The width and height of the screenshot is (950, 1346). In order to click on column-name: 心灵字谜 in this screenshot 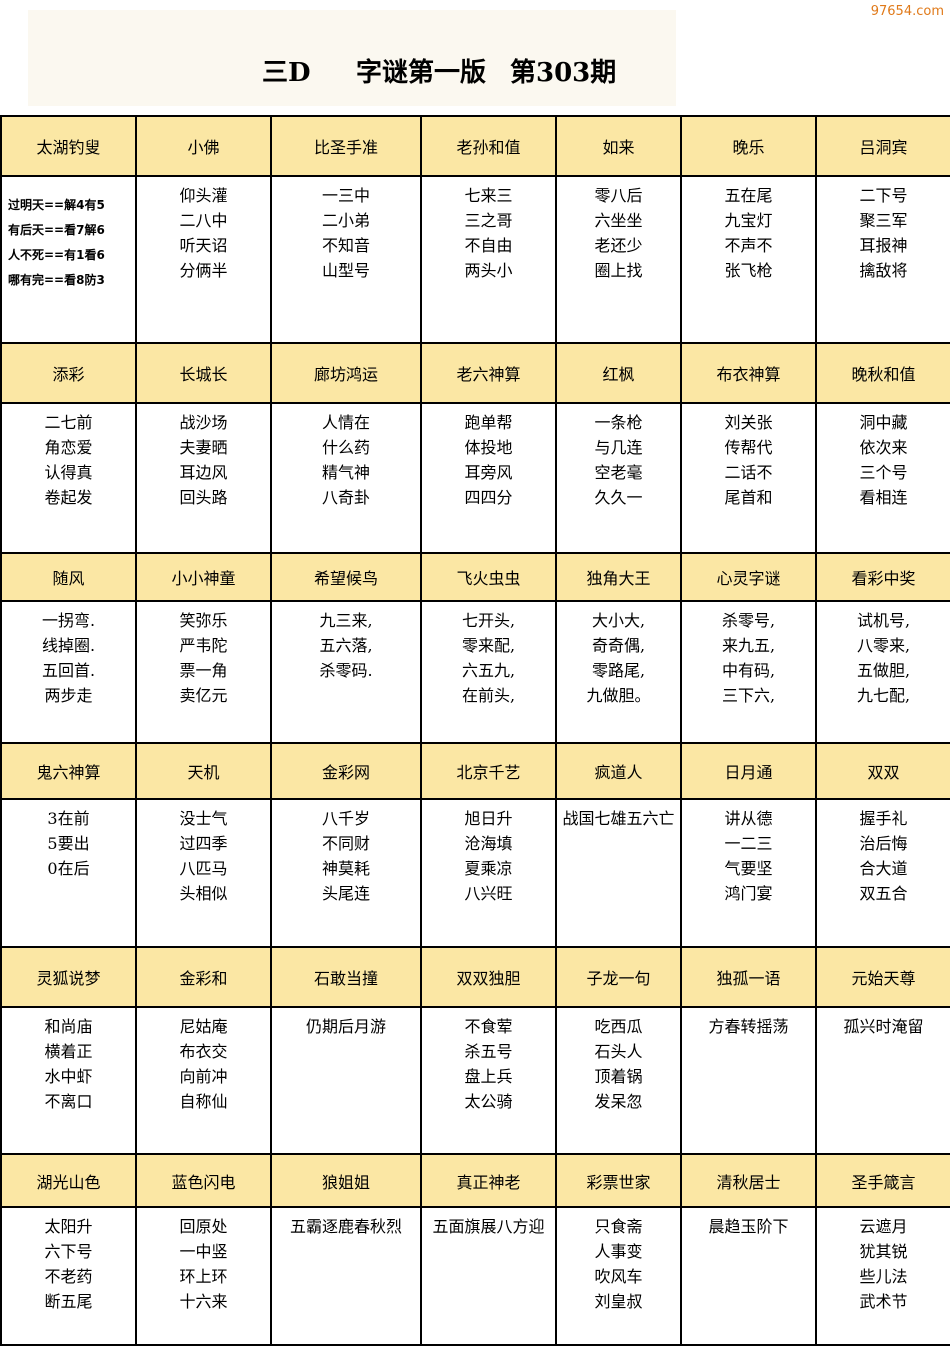, I will do `click(749, 578)`.